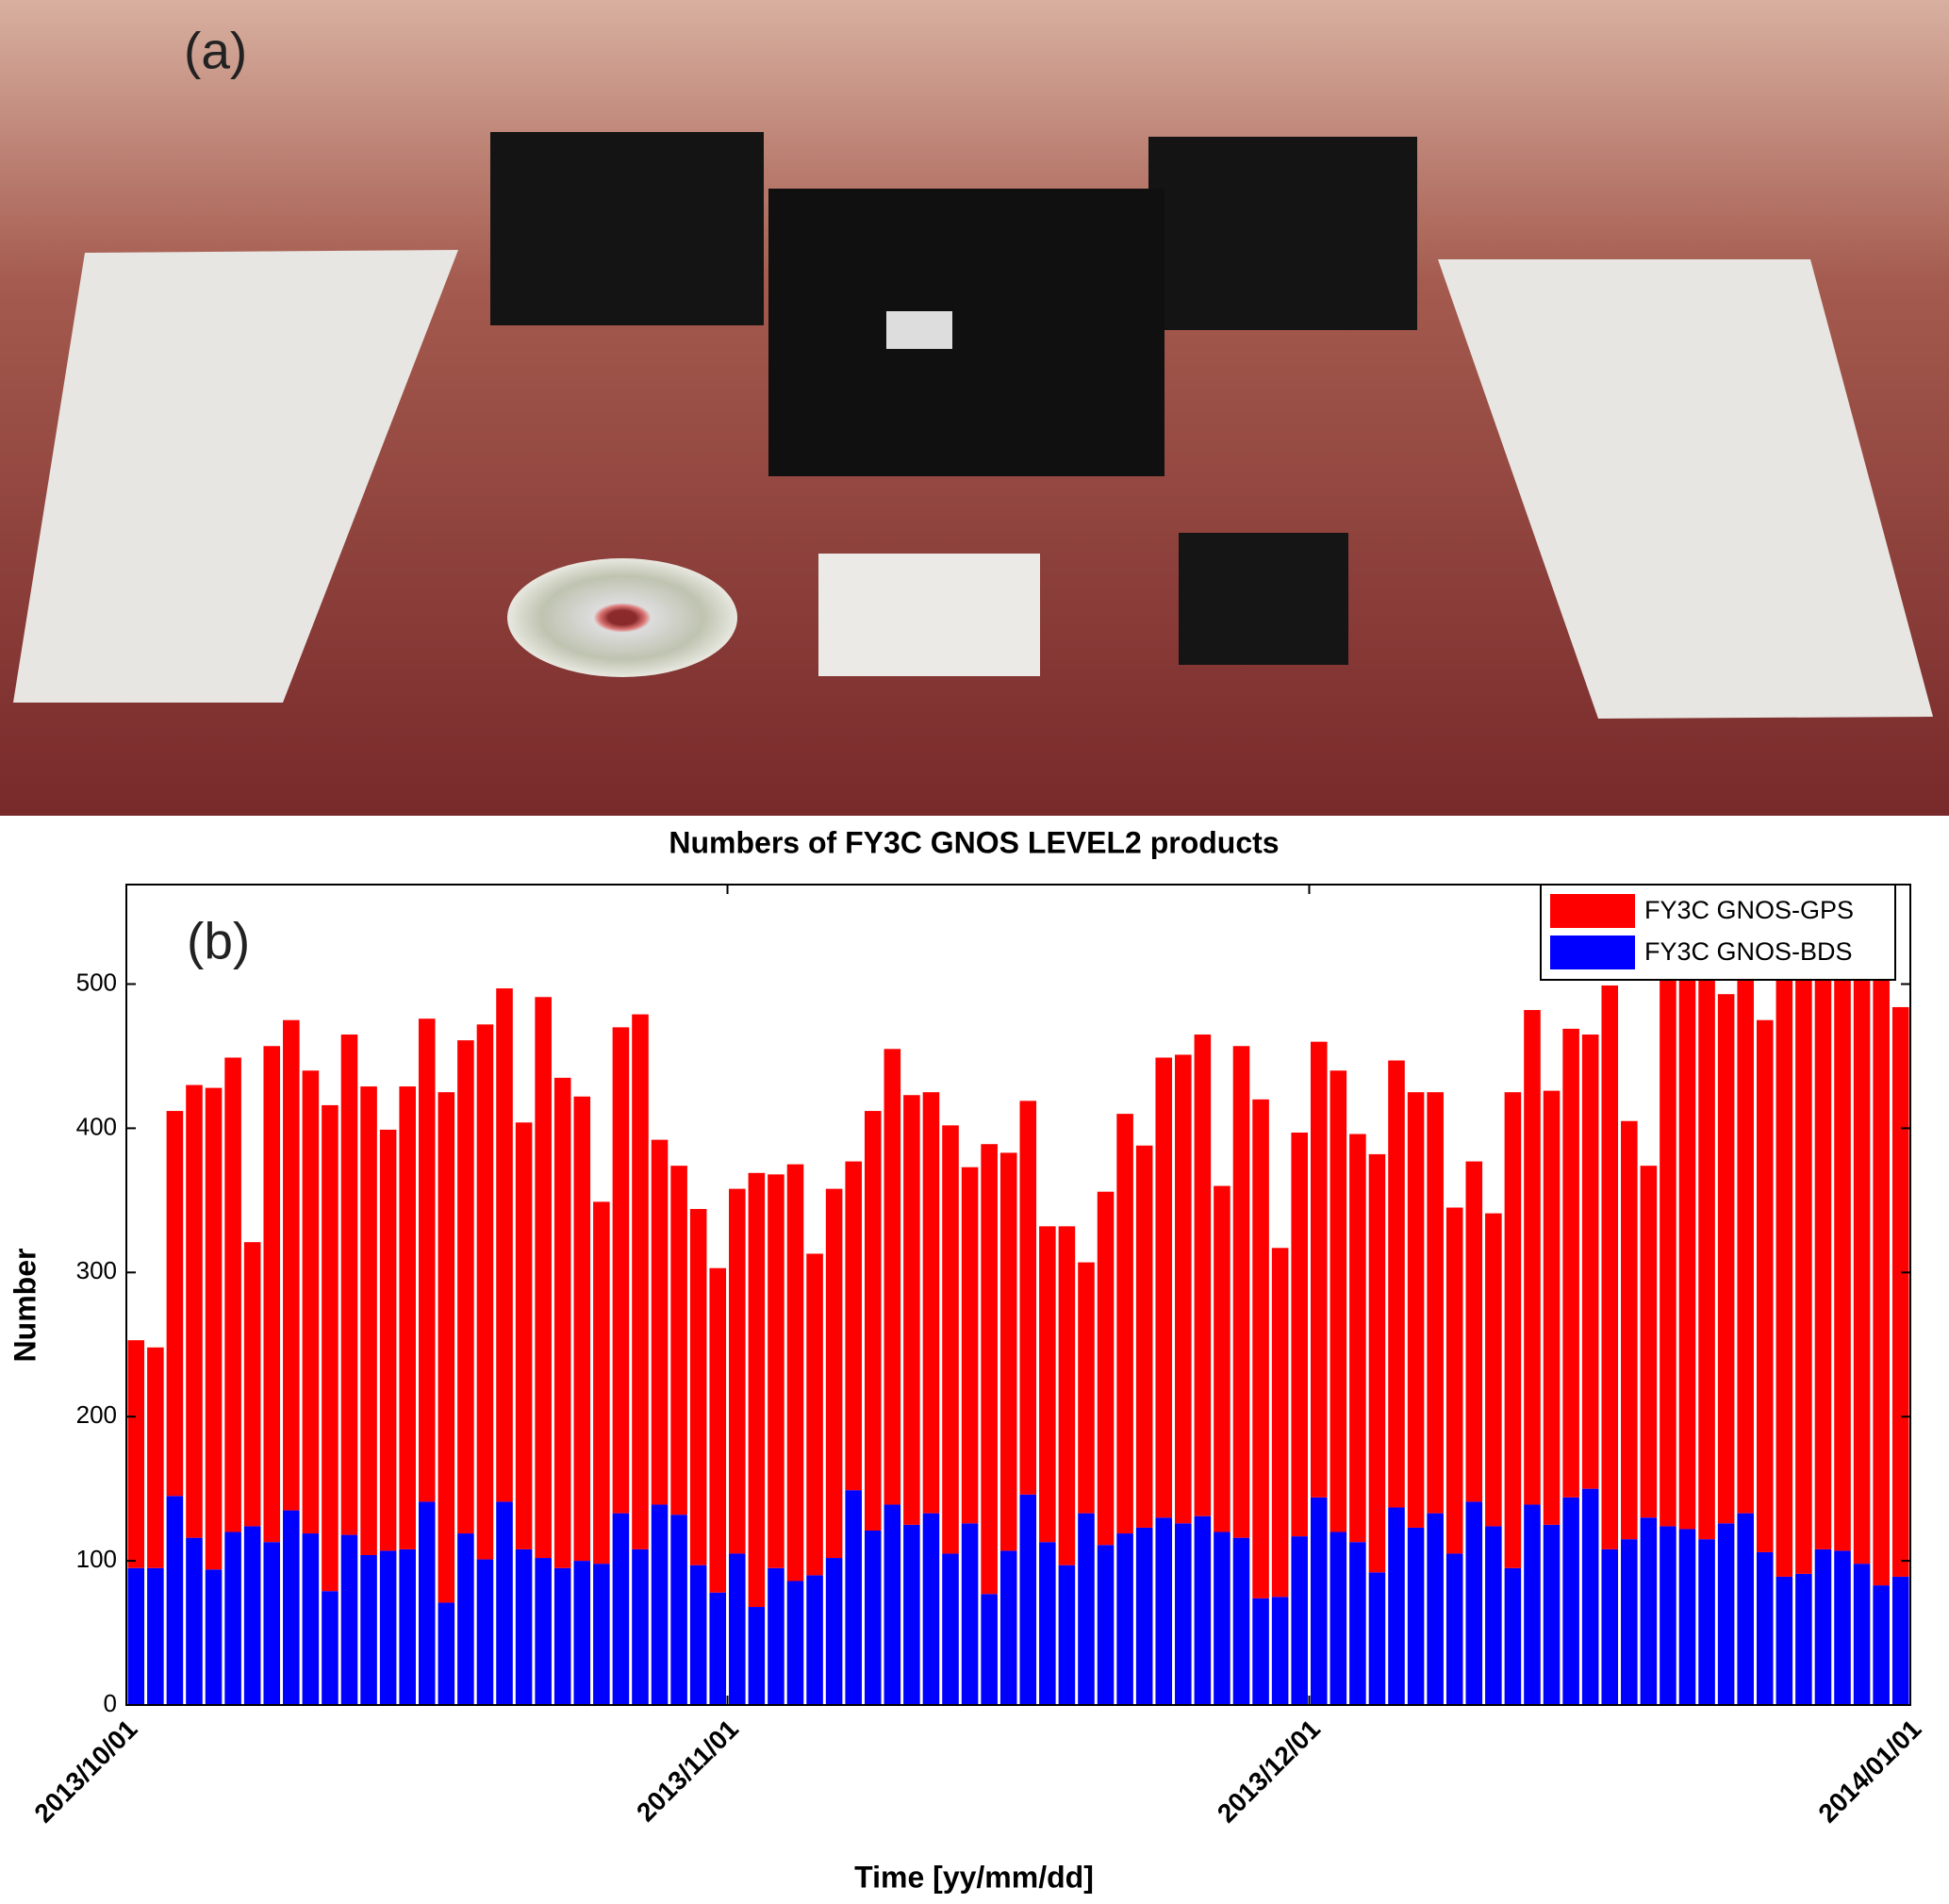  I want to click on photo-label: (a), so click(216, 51).